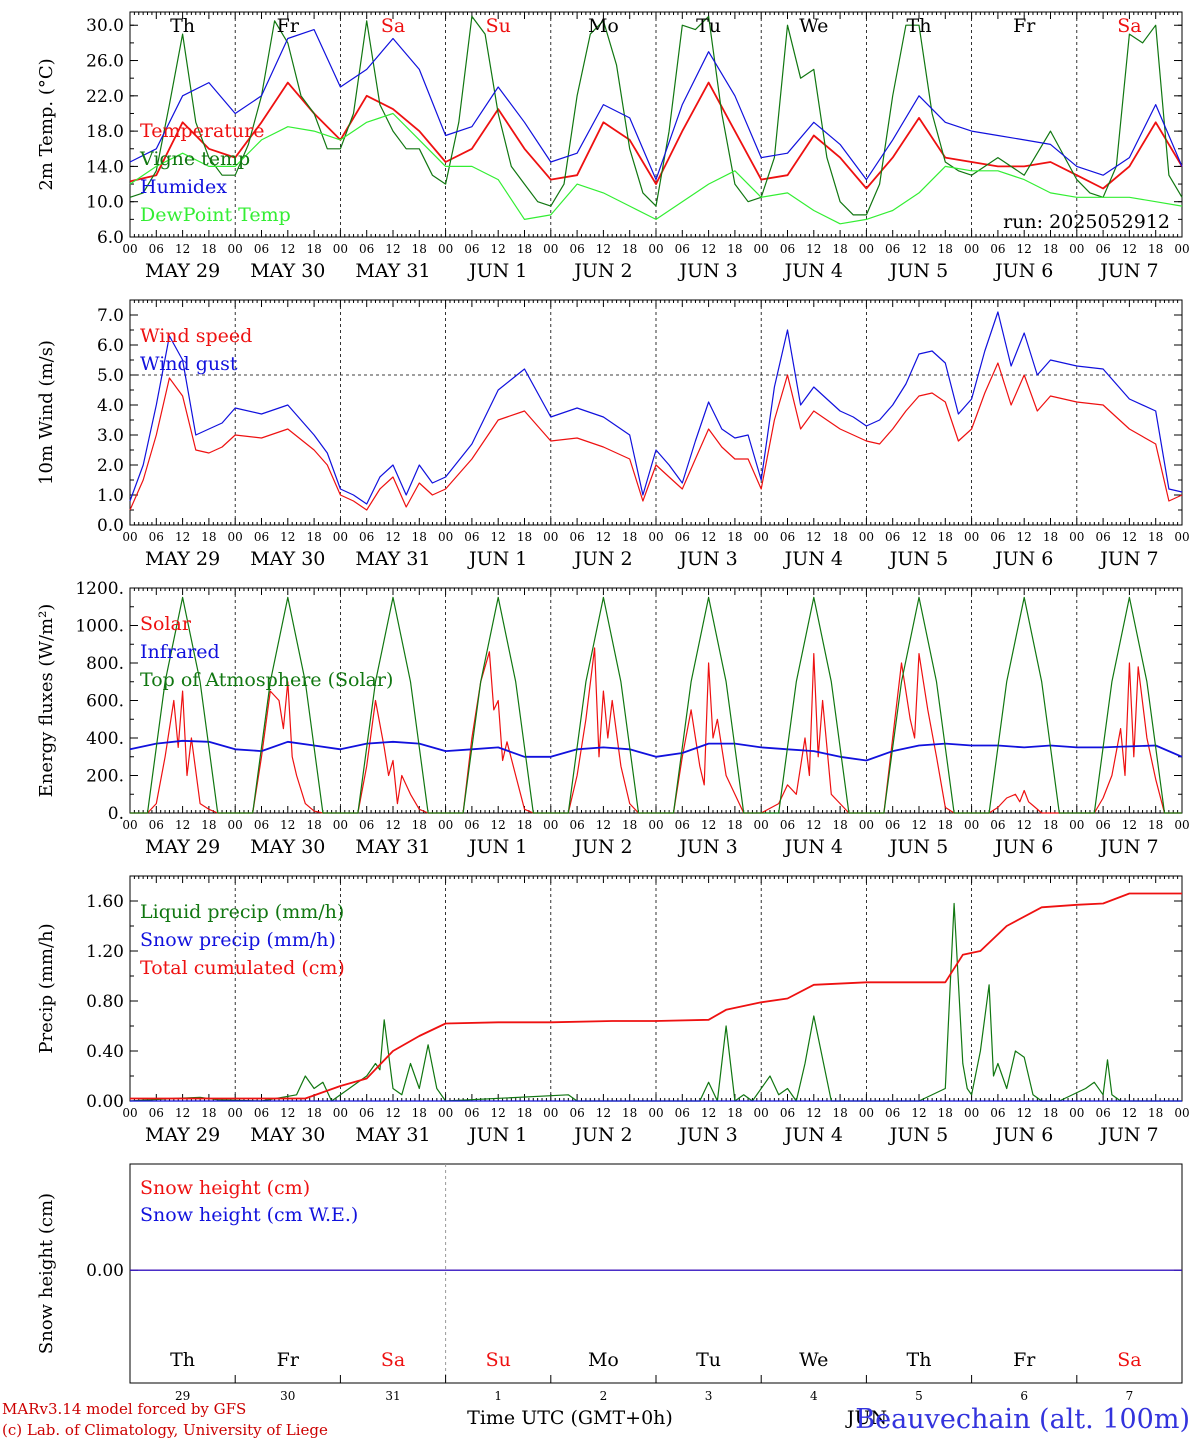 The width and height of the screenshot is (1194, 1440). Describe the element at coordinates (1130, 1396) in the screenshot. I see `day-number: 7` at that location.